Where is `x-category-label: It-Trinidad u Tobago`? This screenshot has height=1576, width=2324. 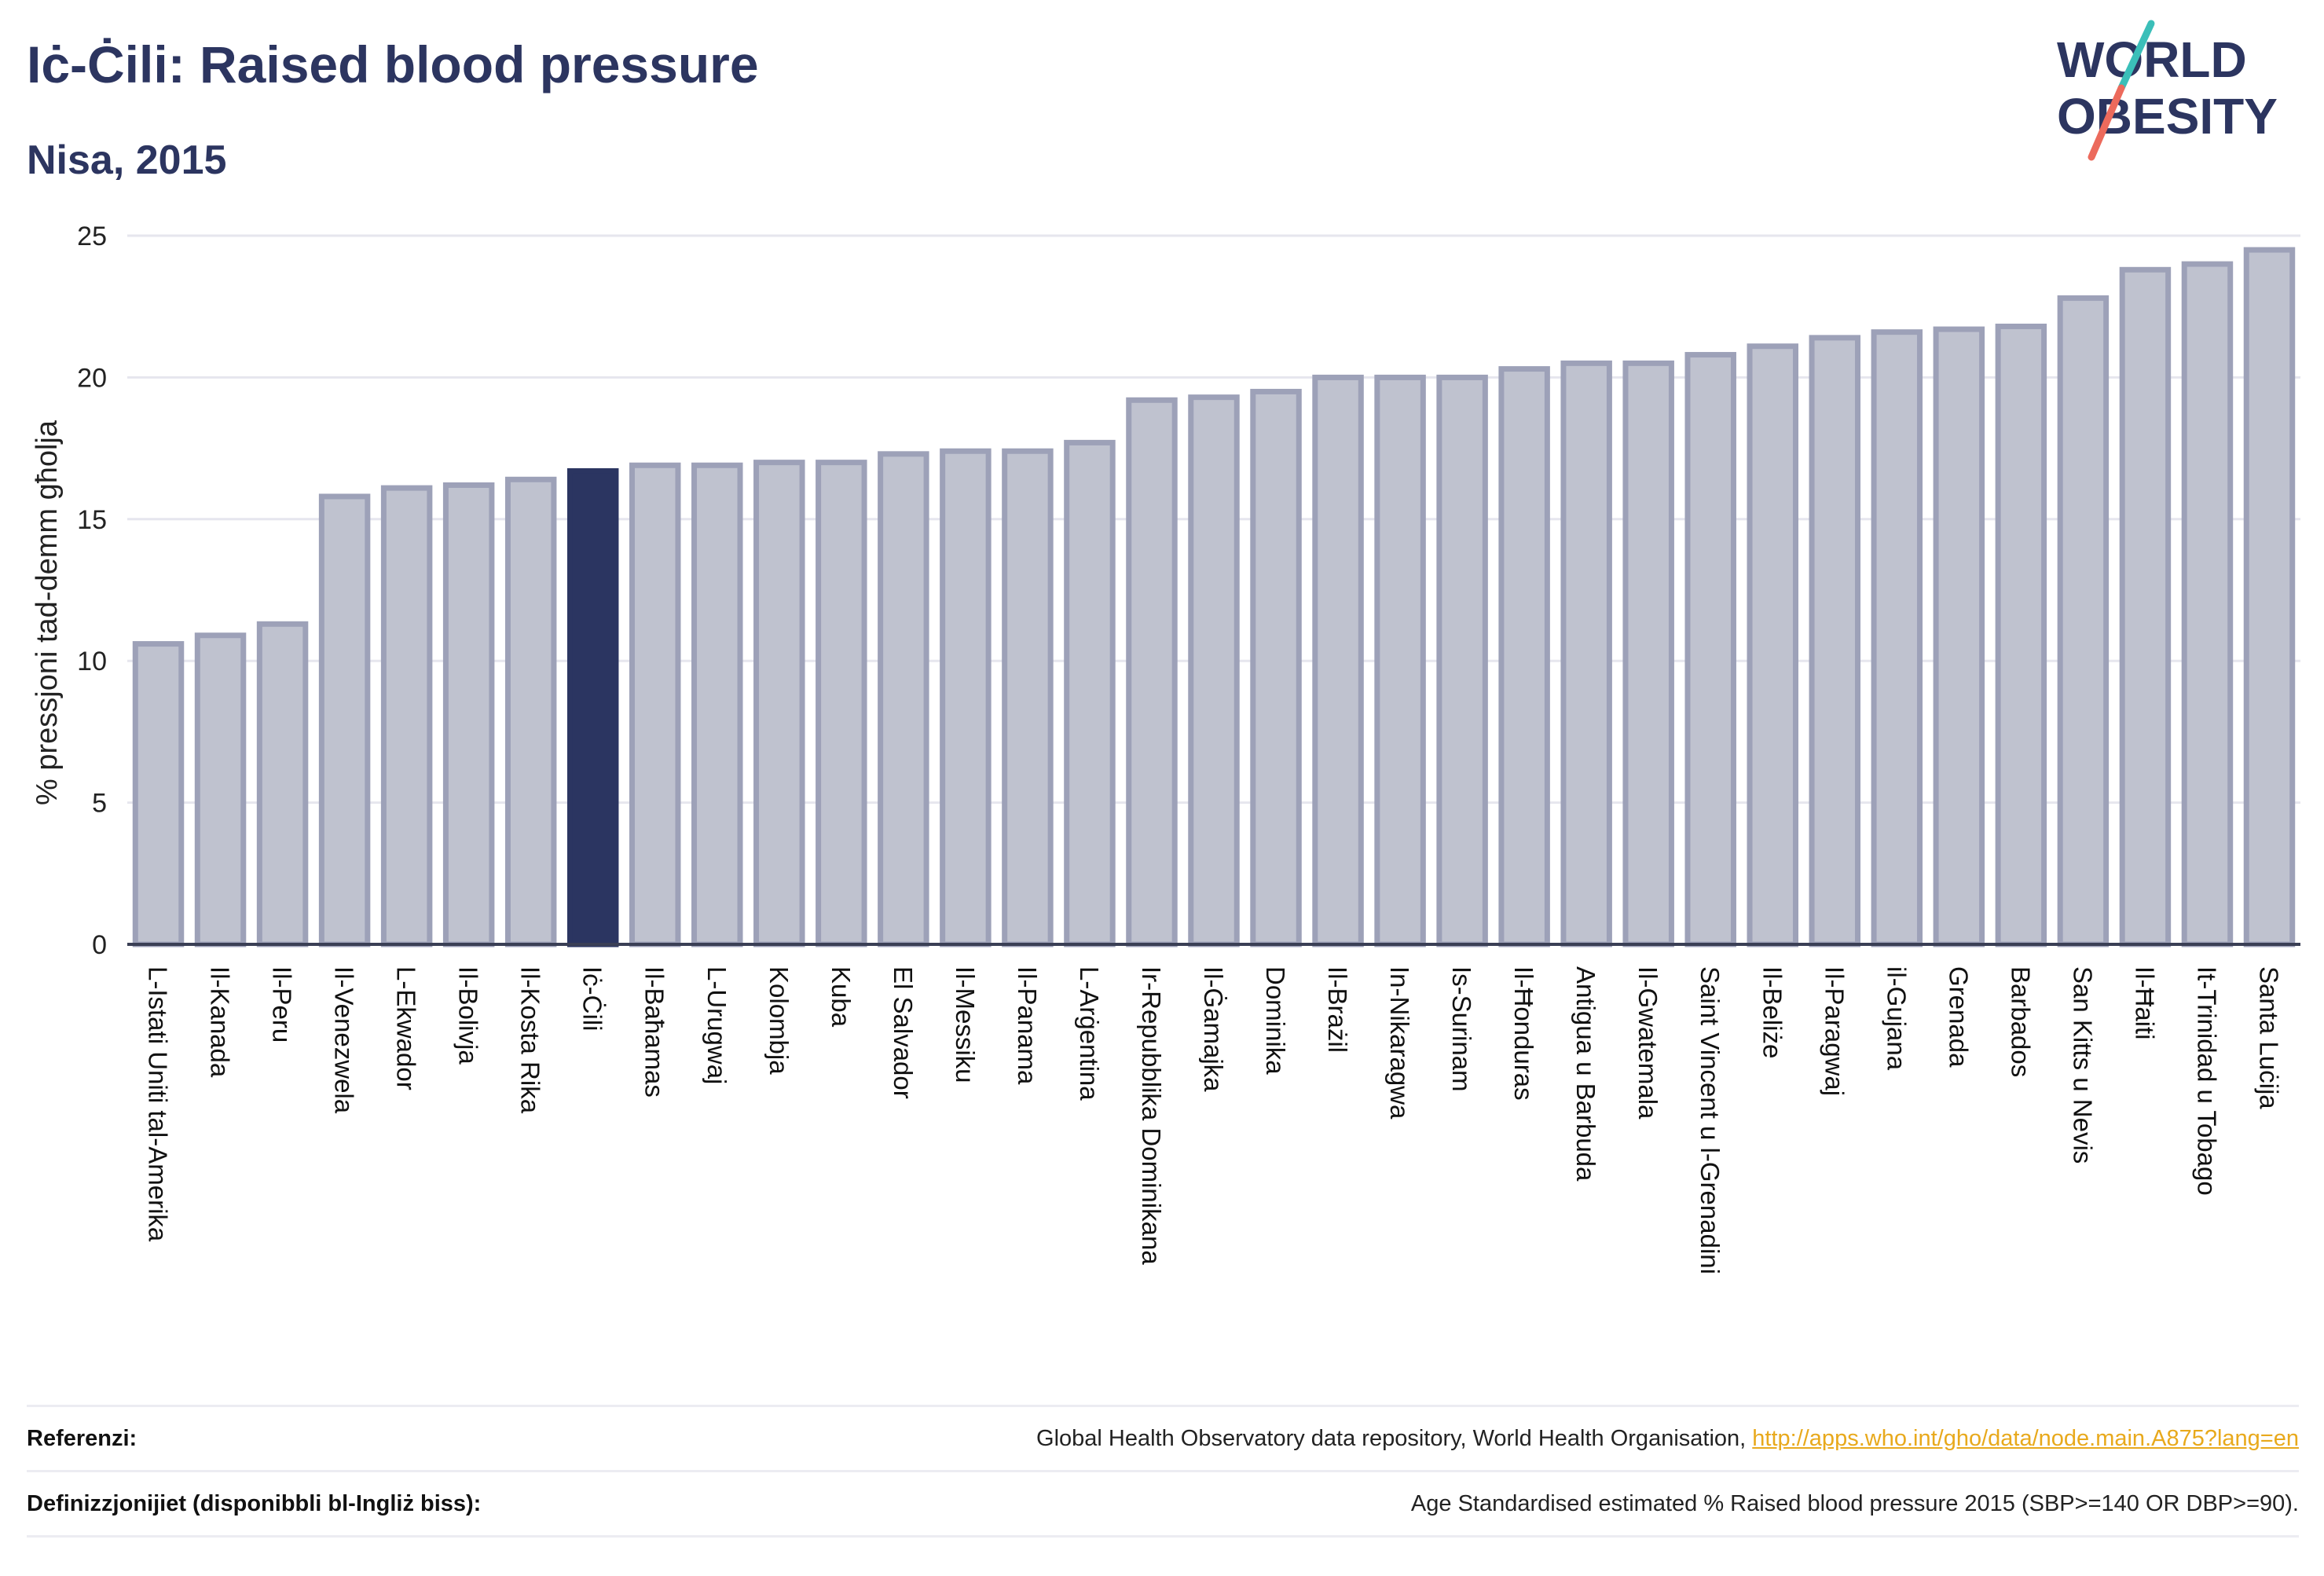 x-category-label: It-Trinidad u Tobago is located at coordinates (2206, 1081).